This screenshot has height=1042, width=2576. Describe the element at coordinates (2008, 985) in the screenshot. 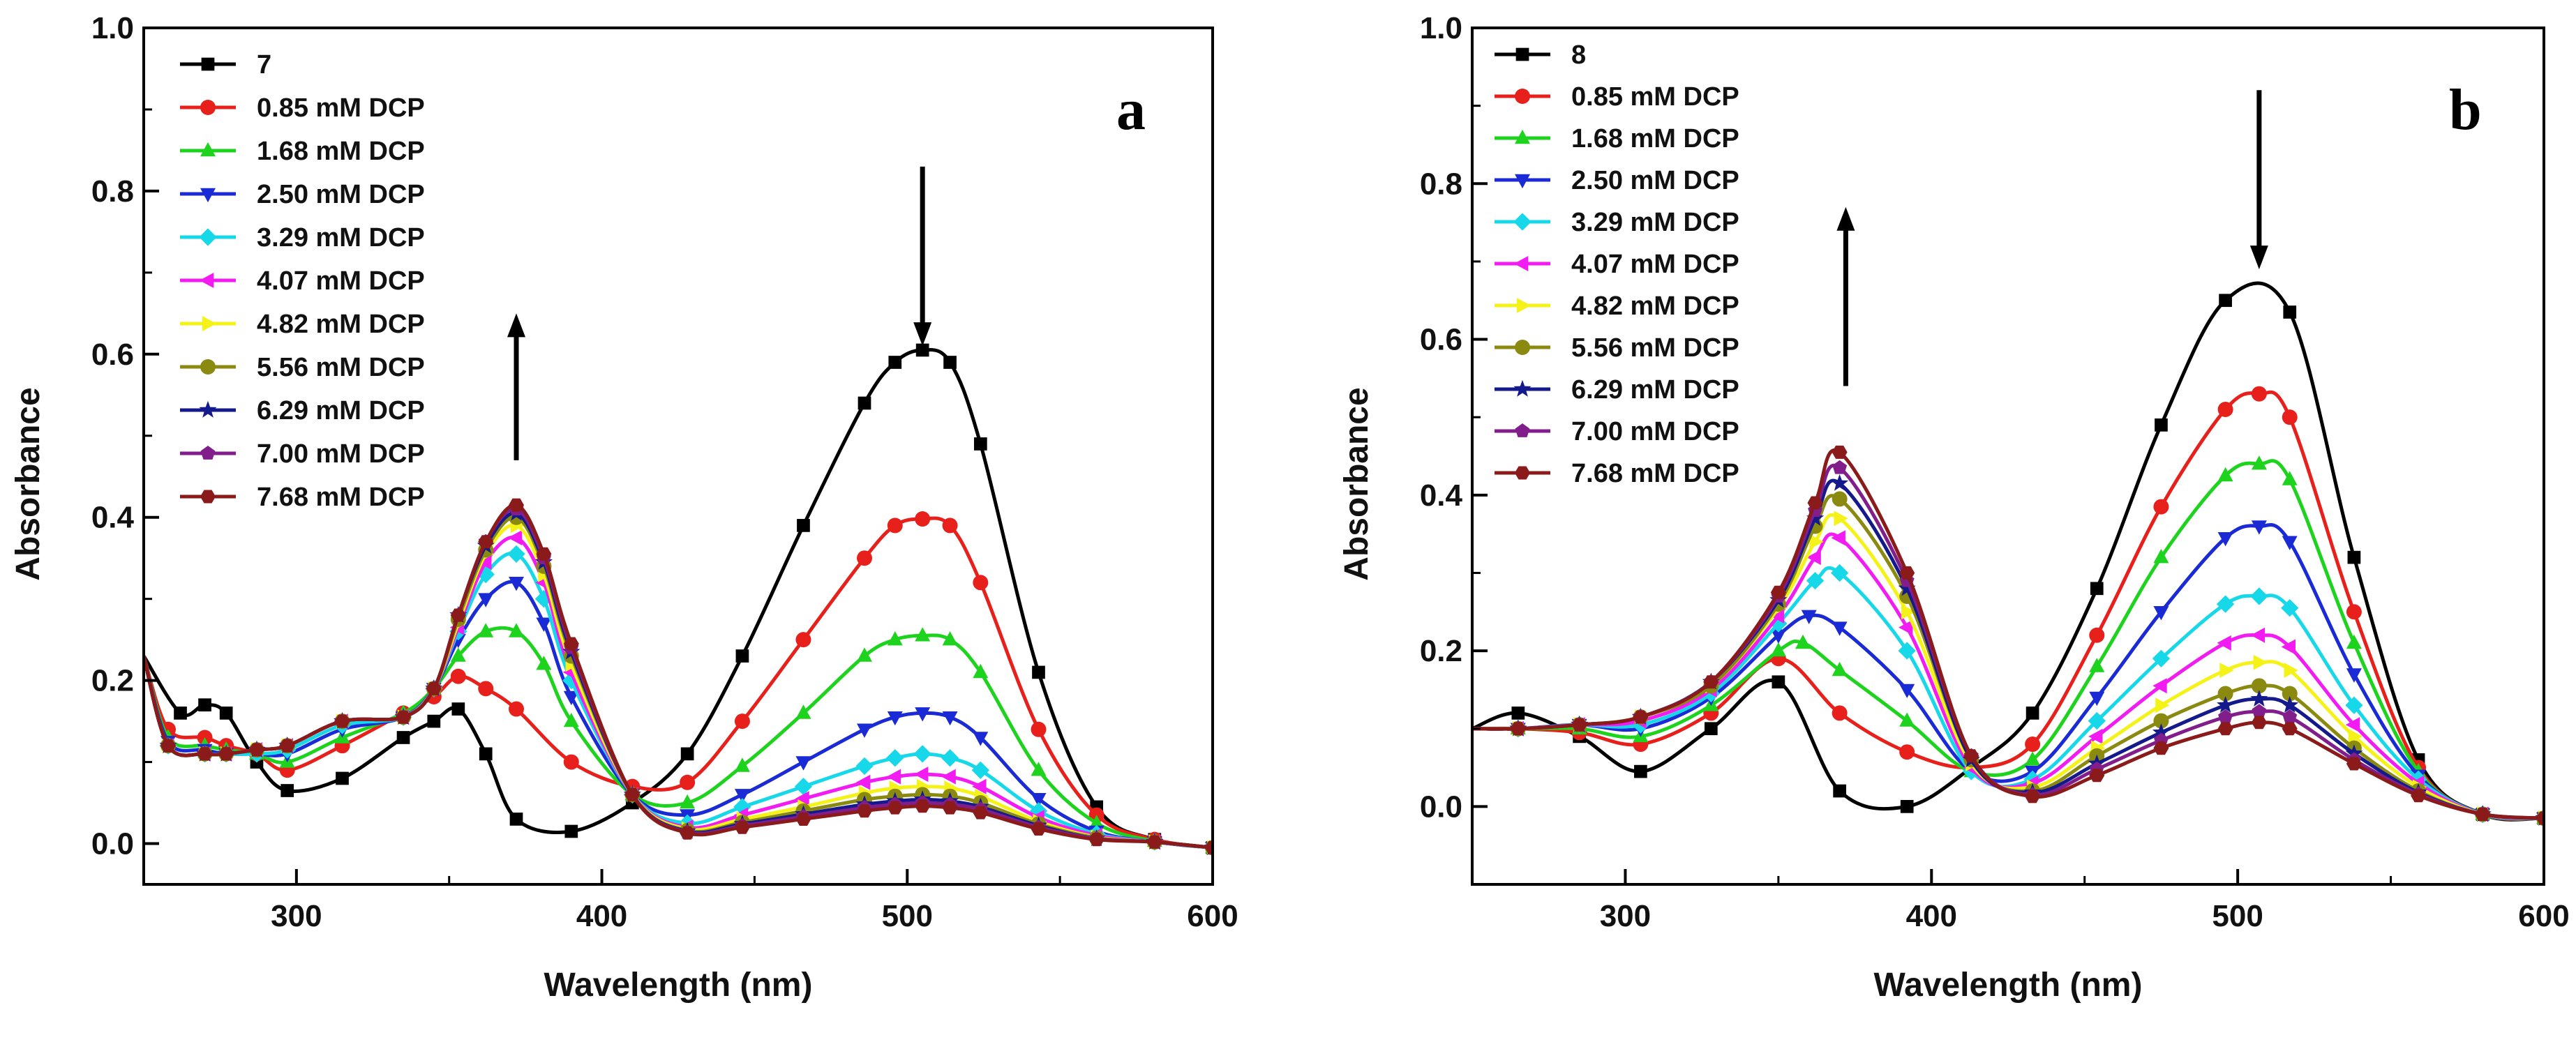

I see `x-axis-title: Wavelength (nm)` at that location.